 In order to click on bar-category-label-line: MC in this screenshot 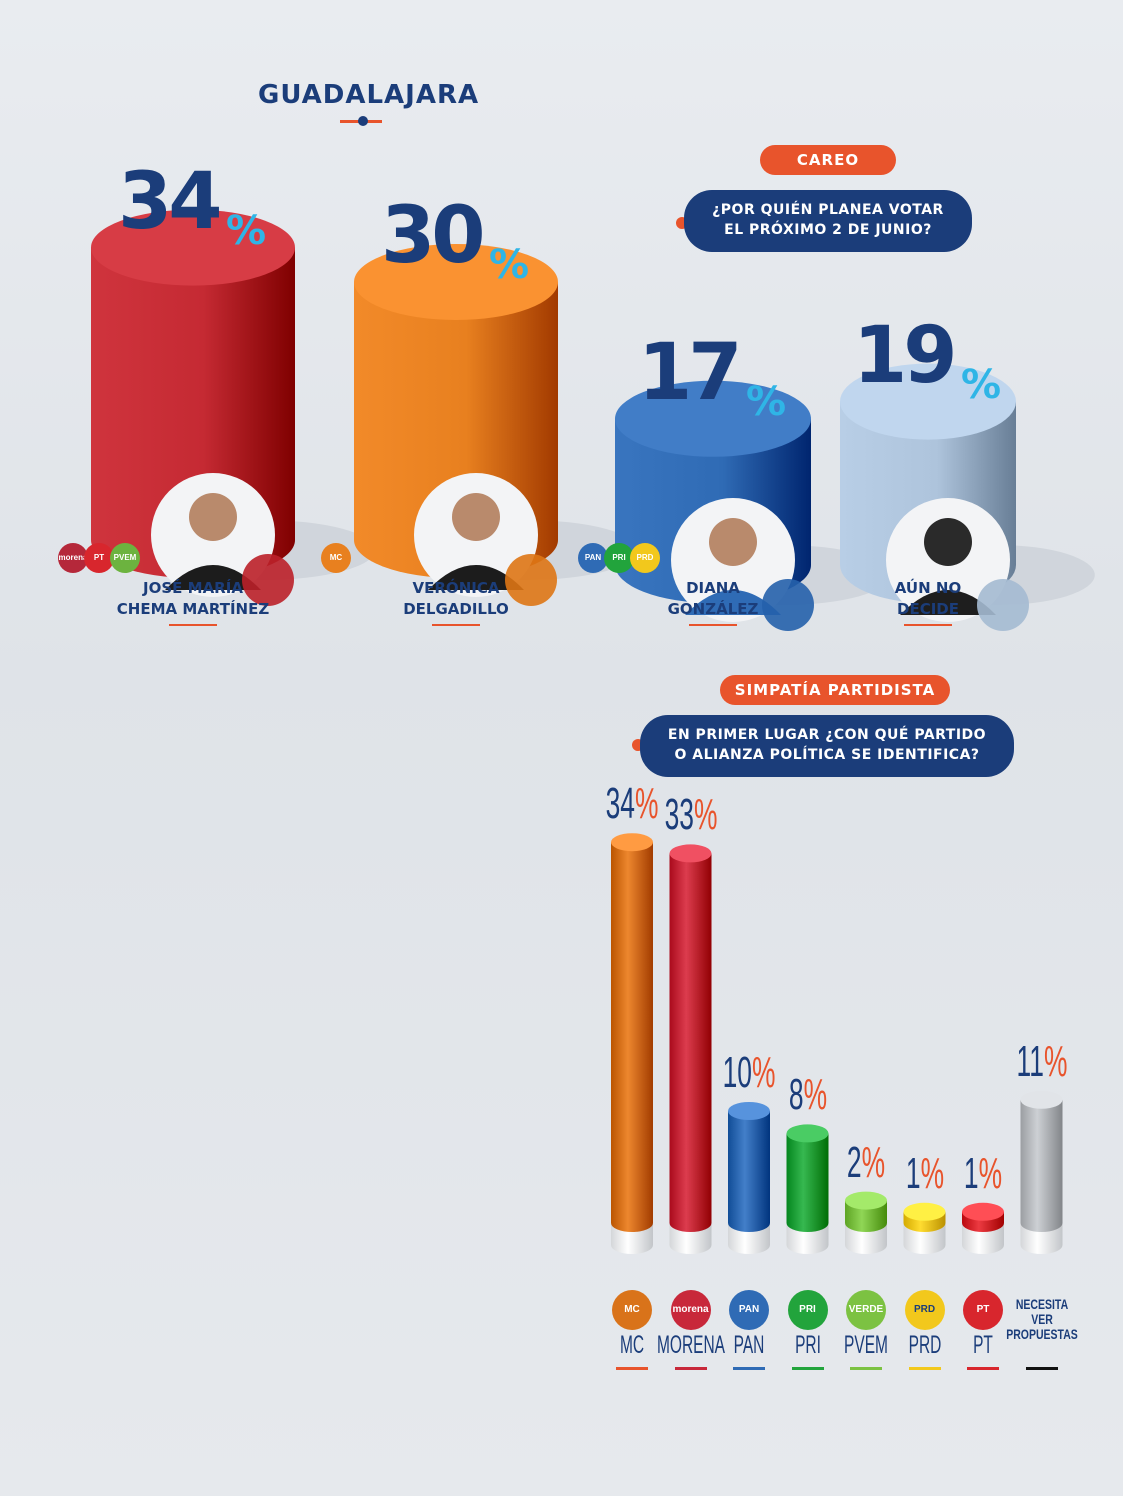, I will do `click(632, 1345)`.